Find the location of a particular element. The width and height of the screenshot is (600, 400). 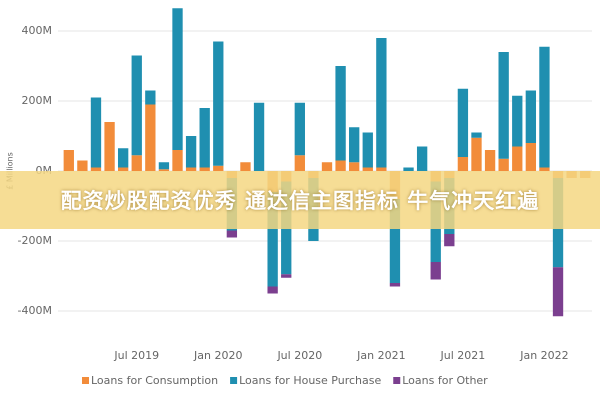

legend-label: Loans for Other is located at coordinates (445, 380).